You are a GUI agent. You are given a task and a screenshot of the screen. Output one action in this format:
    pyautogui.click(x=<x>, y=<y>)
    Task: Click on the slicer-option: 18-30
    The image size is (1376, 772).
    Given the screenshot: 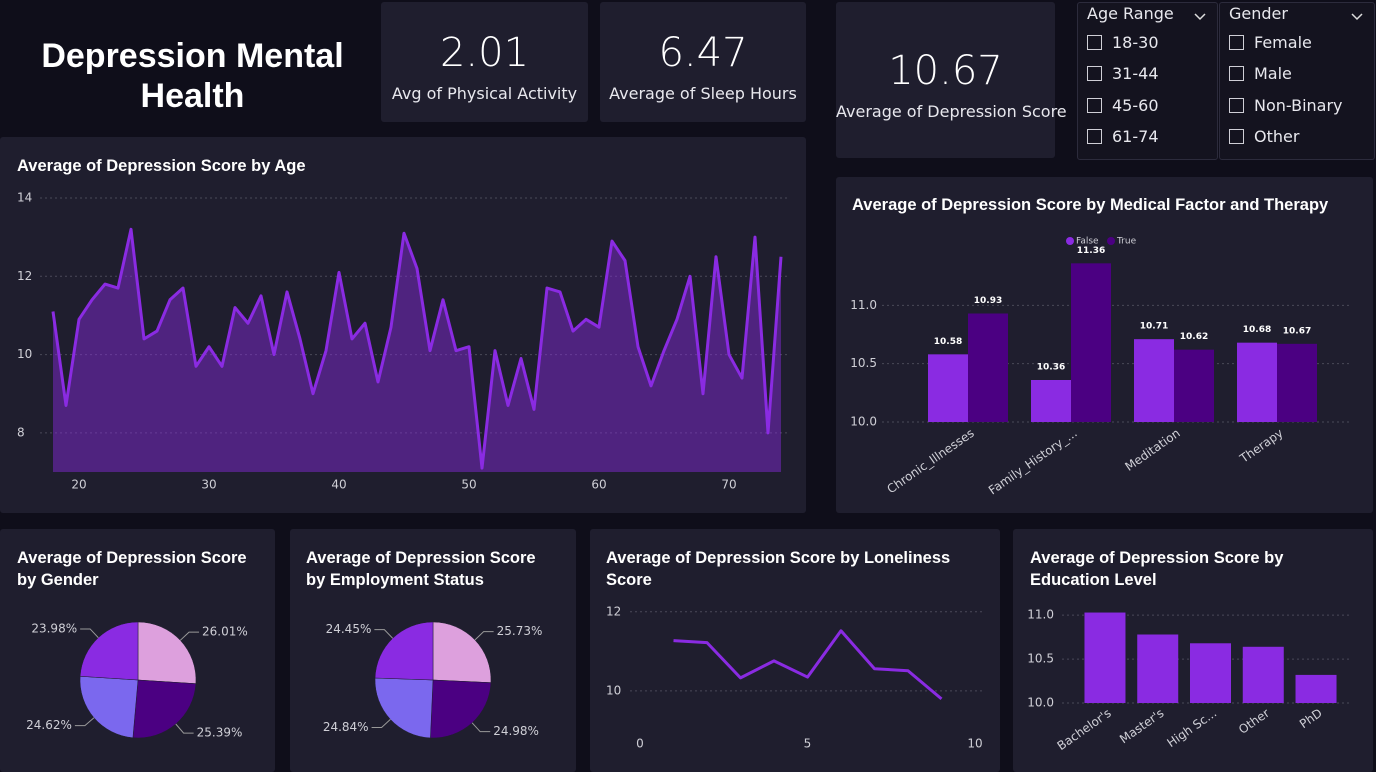 What is the action you would take?
    pyautogui.click(x=1135, y=42)
    